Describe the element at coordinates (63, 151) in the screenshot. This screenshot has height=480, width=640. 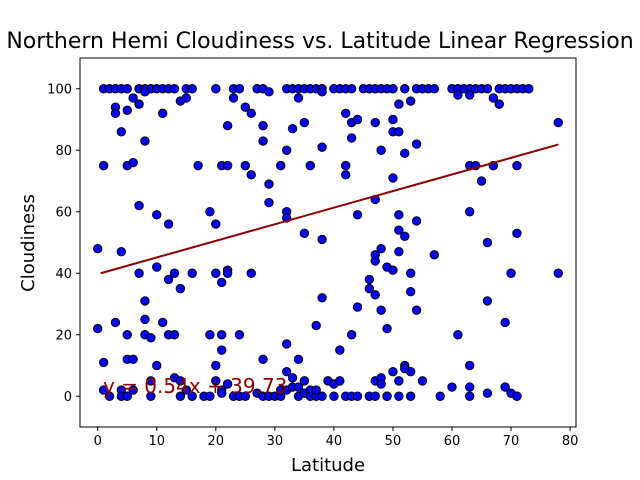
I see `y-tick-label: 80` at that location.